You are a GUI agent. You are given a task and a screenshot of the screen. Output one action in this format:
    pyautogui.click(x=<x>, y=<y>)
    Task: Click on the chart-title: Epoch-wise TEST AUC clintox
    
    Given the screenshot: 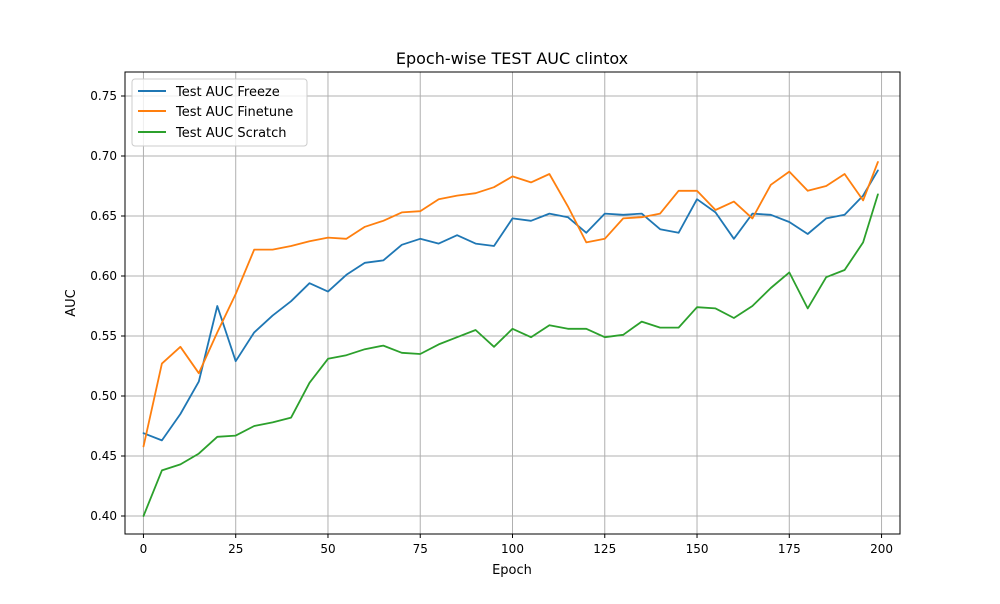 What is the action you would take?
    pyautogui.click(x=512, y=58)
    